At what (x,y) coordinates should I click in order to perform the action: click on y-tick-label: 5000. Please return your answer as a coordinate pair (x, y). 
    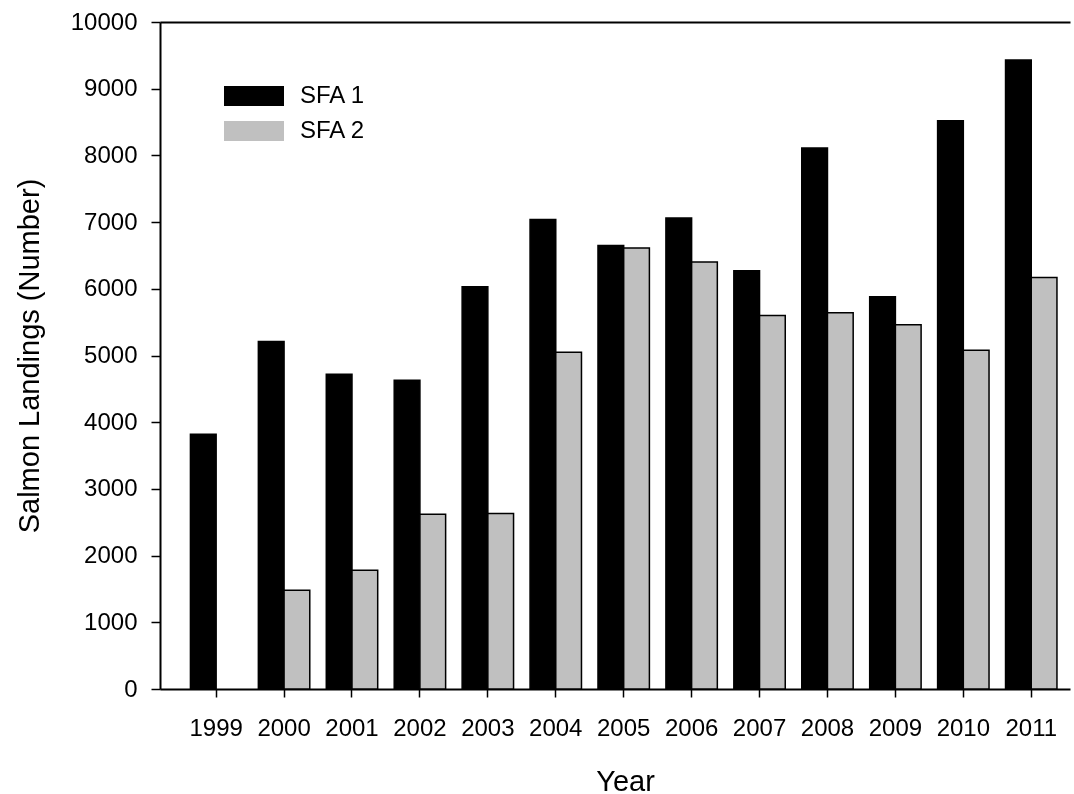
    Looking at the image, I should click on (111, 354).